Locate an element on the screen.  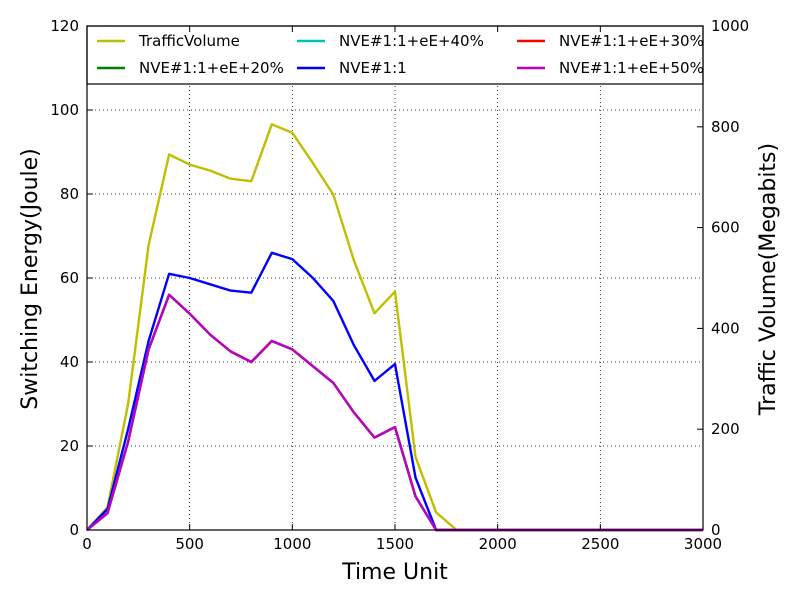
legend-label-trafficvolume: TrafficVolume is located at coordinates (189, 41).